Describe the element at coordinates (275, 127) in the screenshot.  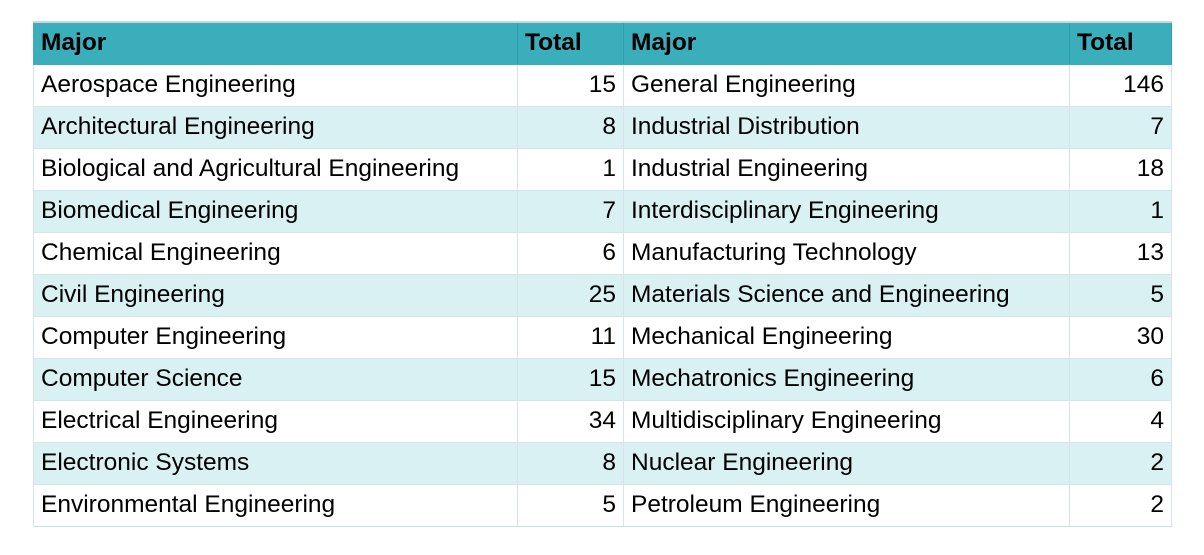
I see `major-cell: Architectural Engineering` at that location.